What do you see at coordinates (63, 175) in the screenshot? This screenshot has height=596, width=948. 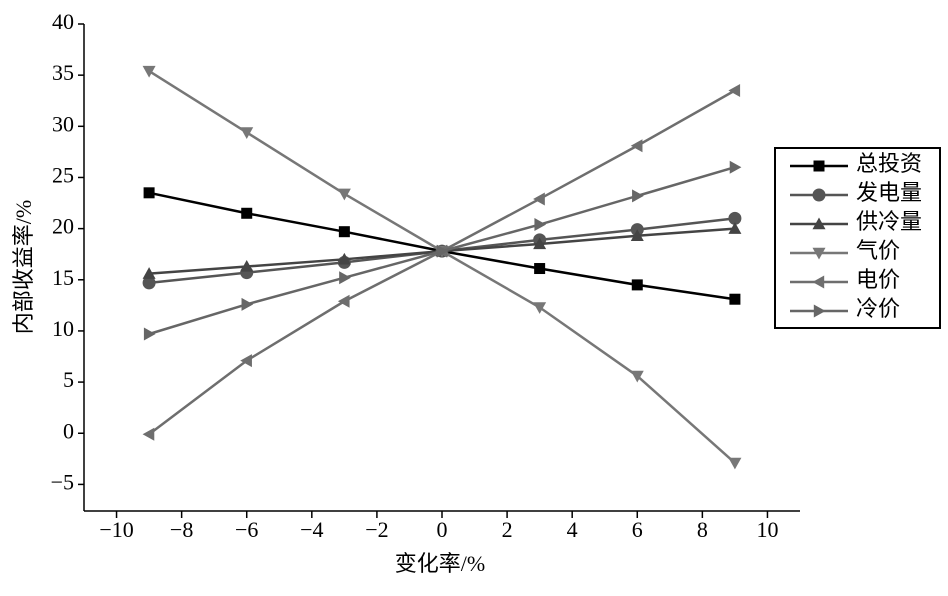 I see `y-tick-label: 25` at bounding box center [63, 175].